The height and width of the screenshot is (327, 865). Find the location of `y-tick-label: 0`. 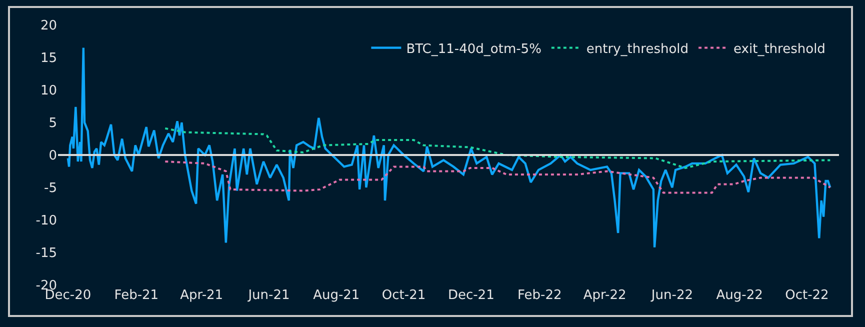

y-tick-label: 0 is located at coordinates (52, 156).